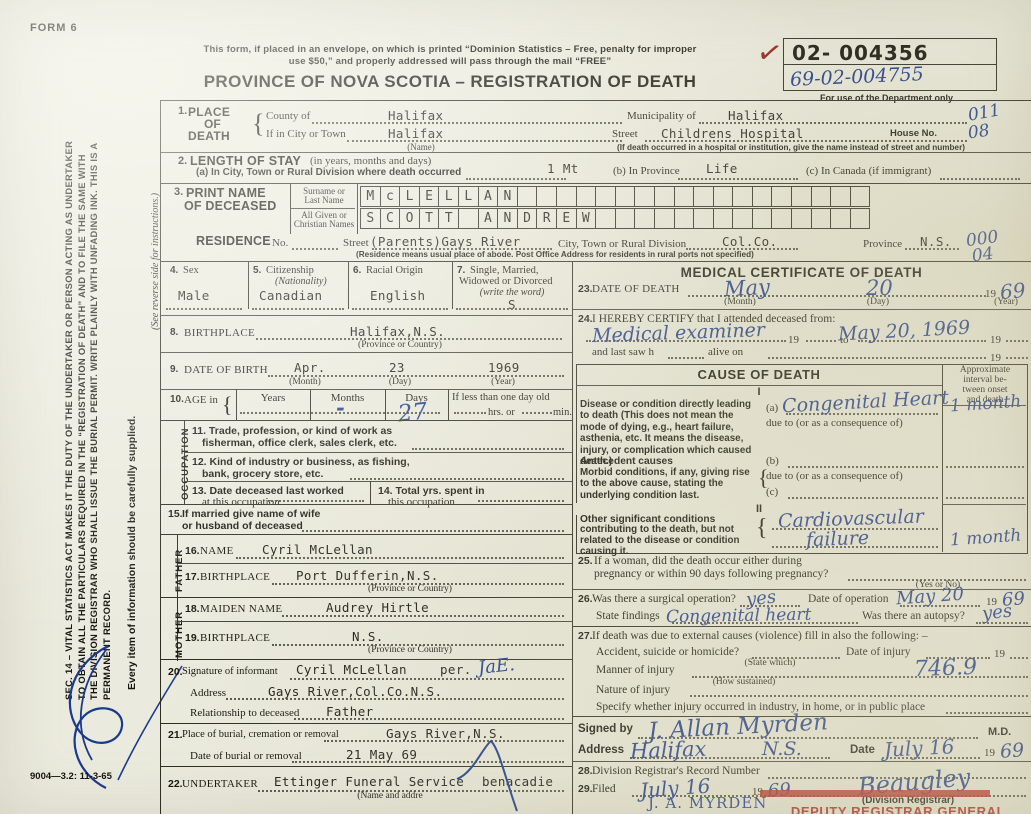  I want to click on mother-birthplace-value: N.S., so click(368, 636).